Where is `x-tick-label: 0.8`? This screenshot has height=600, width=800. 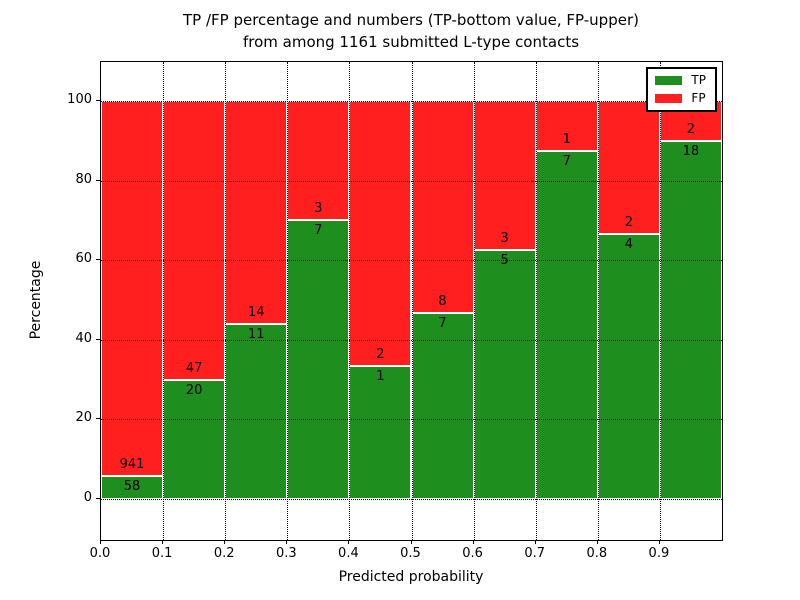
x-tick-label: 0.8 is located at coordinates (597, 553).